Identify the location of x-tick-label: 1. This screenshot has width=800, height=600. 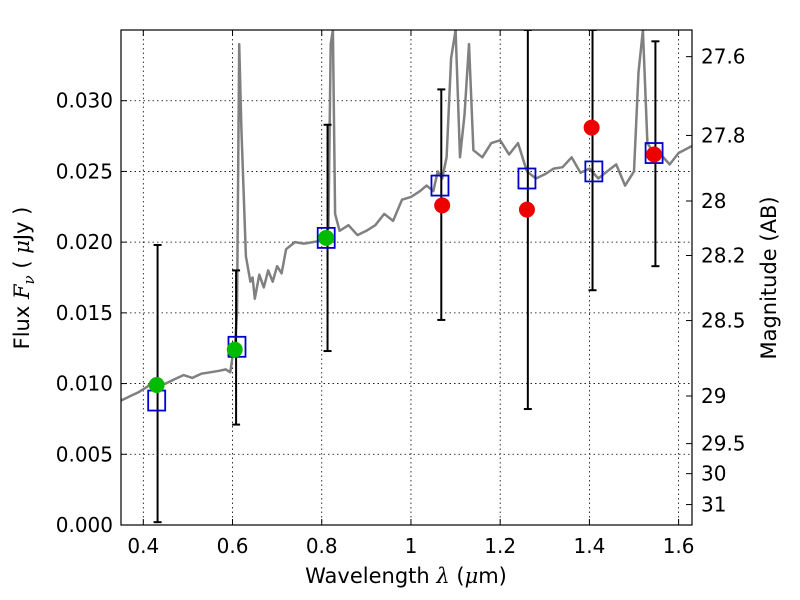
(411, 546).